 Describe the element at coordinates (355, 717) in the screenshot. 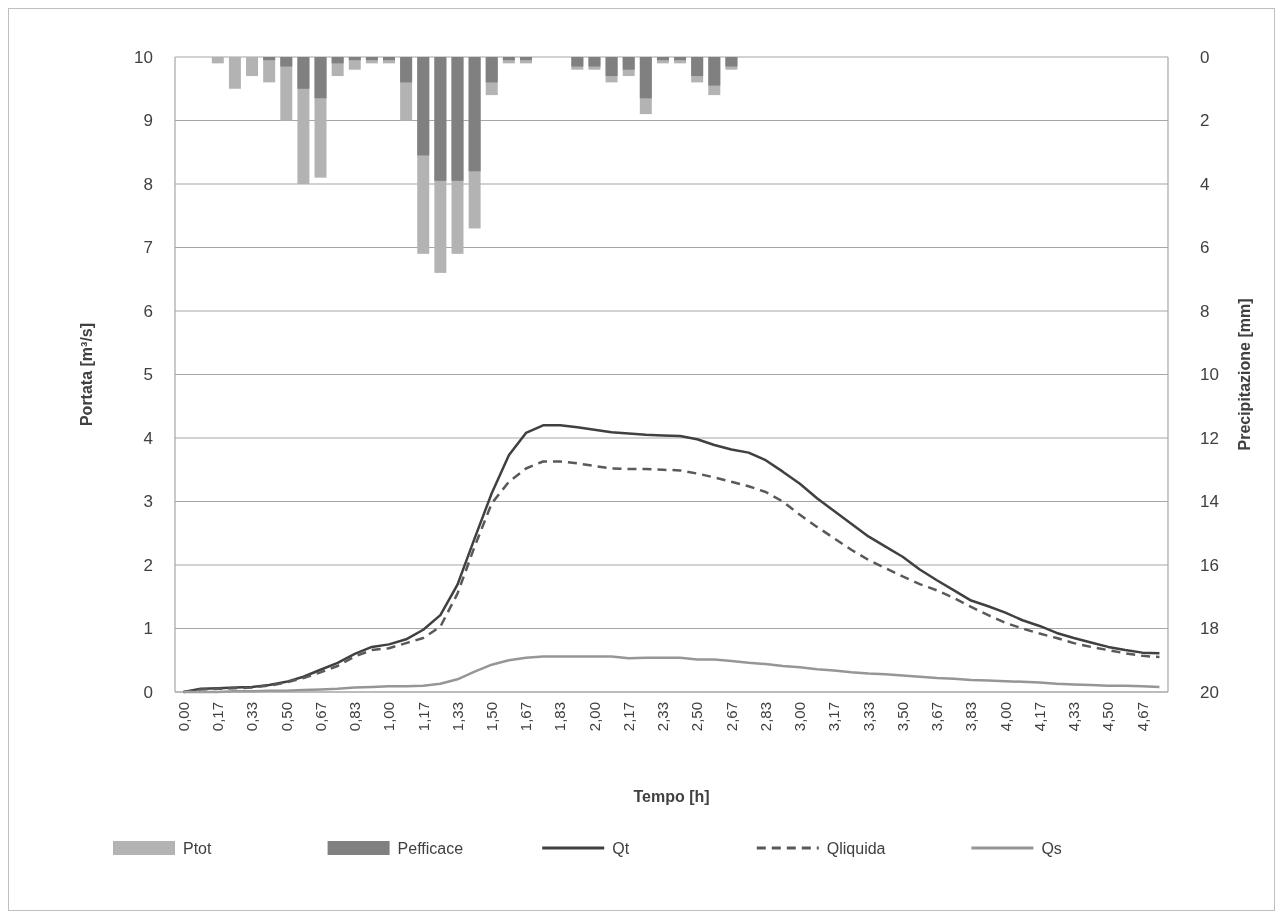

I see `x-tick-label: 0,83` at that location.